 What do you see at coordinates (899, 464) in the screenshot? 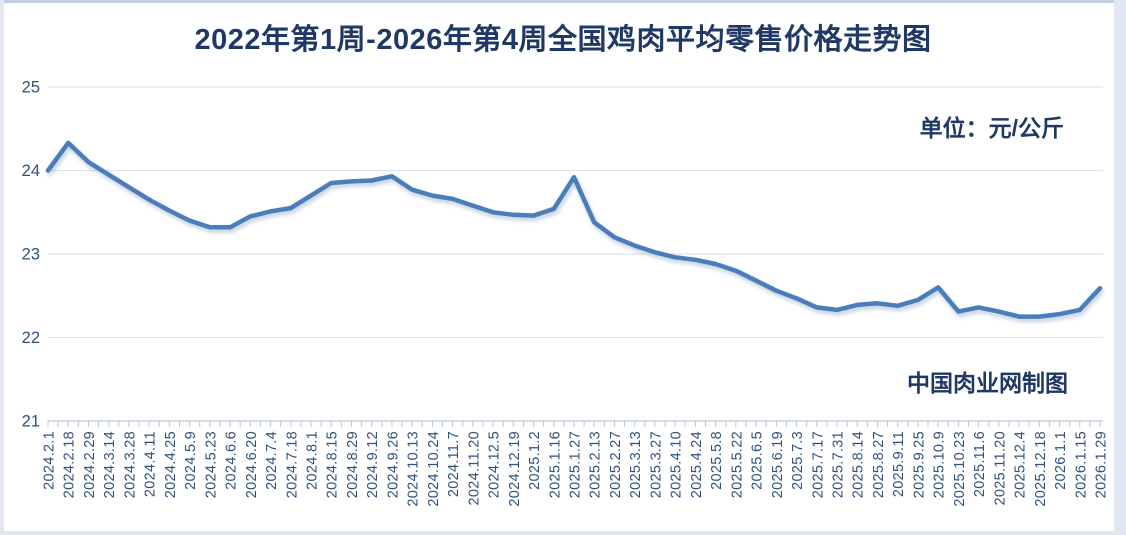
I see `x-axis-tick-label: 2025.9.11` at bounding box center [899, 464].